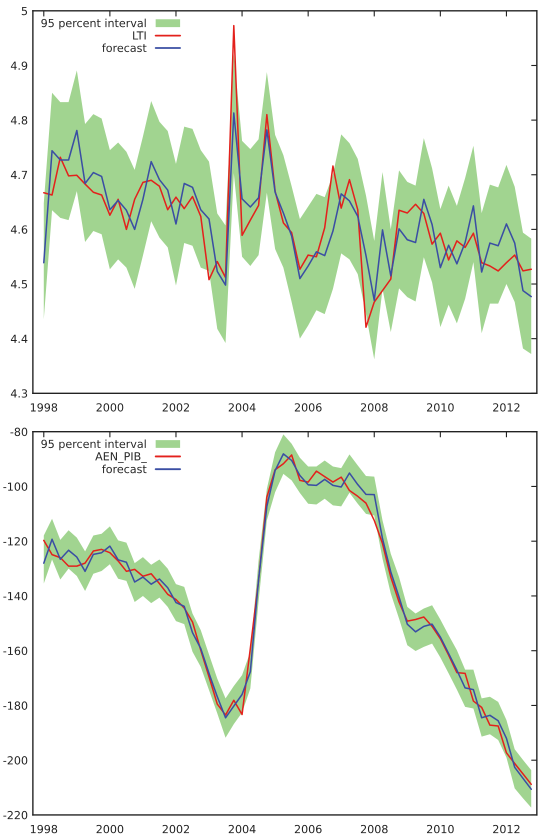 The width and height of the screenshot is (539, 835). What do you see at coordinates (15, 651) in the screenshot?
I see `y-tick-label: -160` at bounding box center [15, 651].